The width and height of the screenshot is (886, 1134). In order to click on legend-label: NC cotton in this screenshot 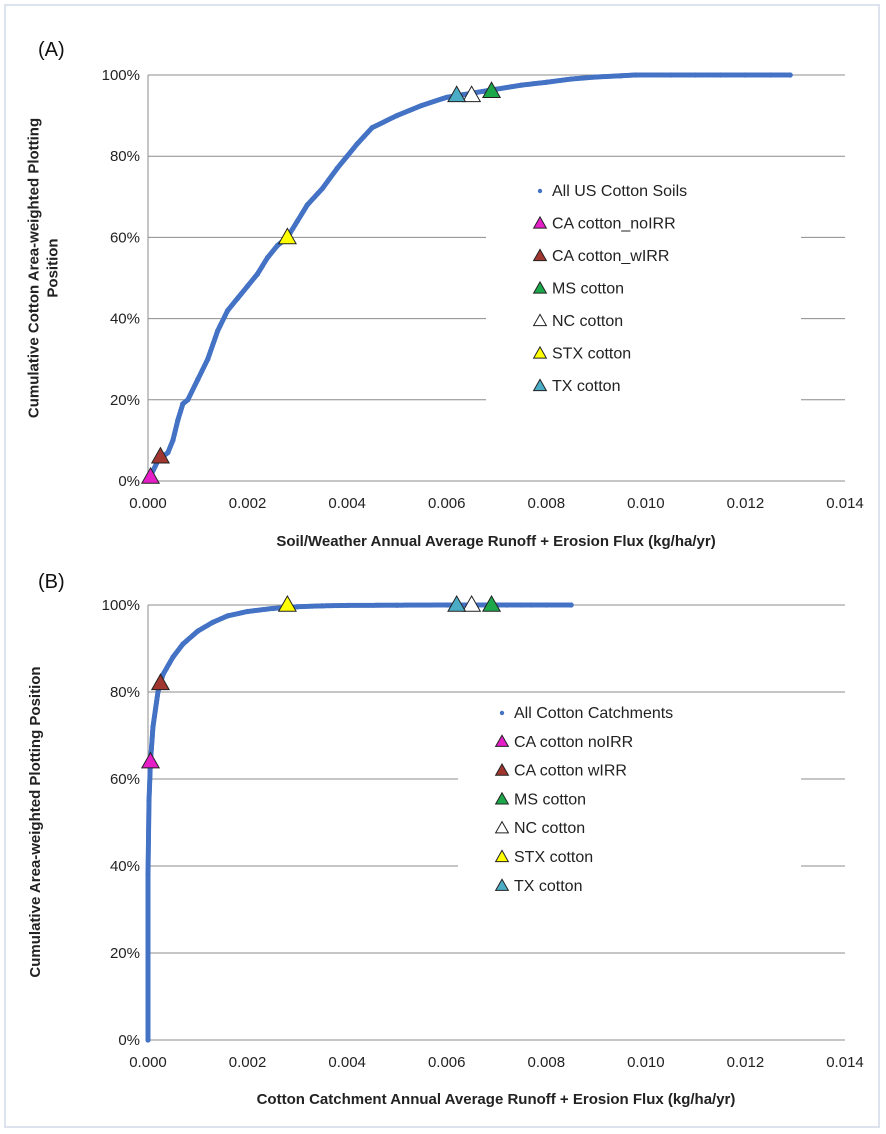, I will do `click(549, 828)`.